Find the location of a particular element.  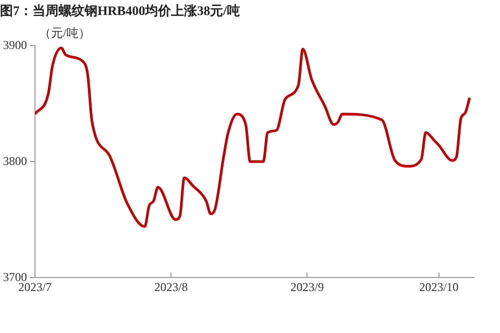

y-axis-title: （元/吨） is located at coordinates (64, 33).